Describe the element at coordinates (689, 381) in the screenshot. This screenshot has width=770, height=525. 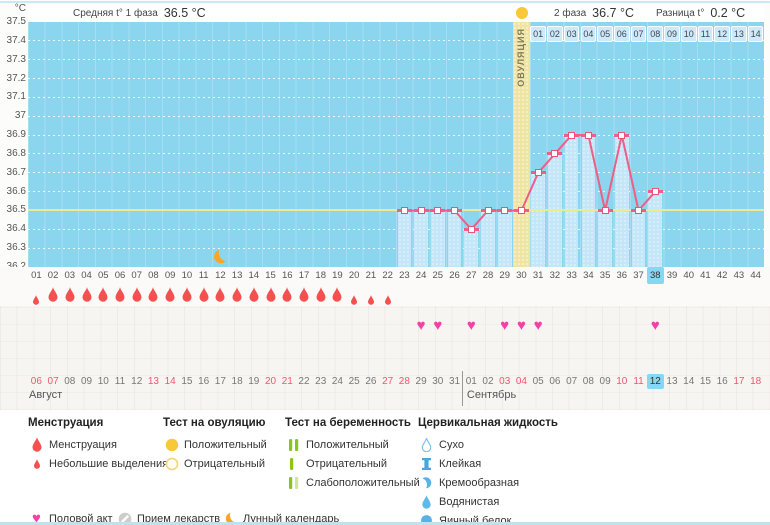
I see `date-cell: 14` at that location.